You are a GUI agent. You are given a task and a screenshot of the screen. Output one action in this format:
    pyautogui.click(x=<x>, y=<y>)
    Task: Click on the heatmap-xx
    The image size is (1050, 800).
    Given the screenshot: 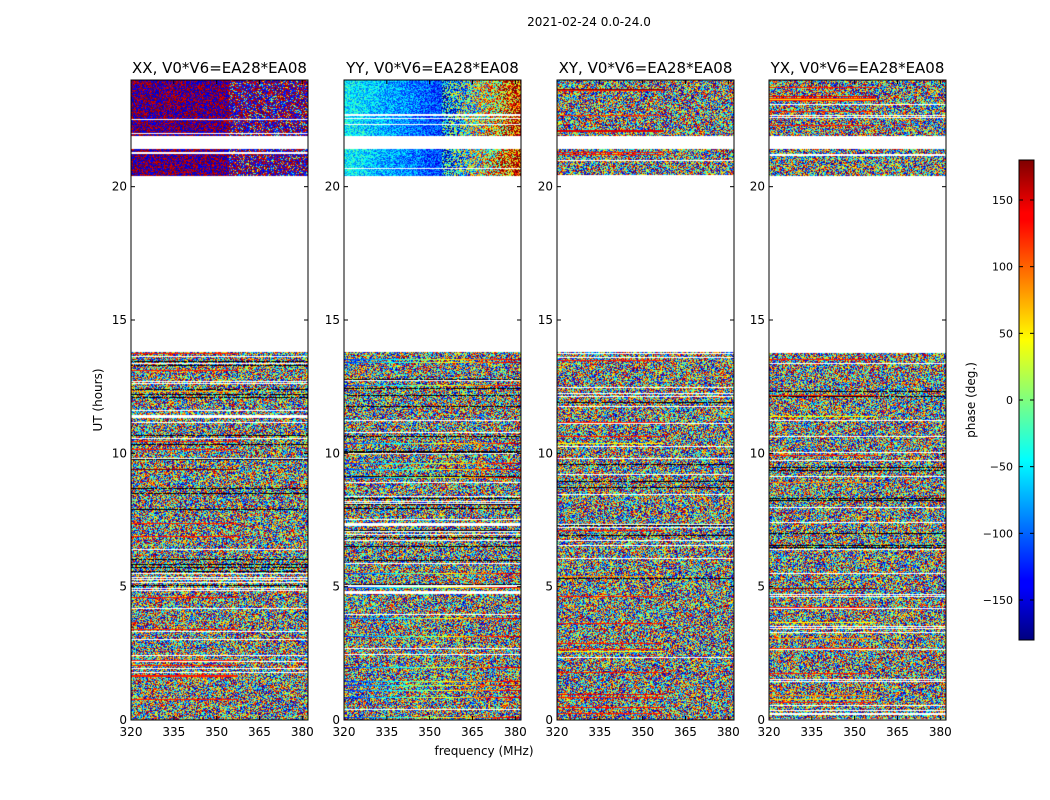 What is the action you would take?
    pyautogui.click(x=219, y=400)
    